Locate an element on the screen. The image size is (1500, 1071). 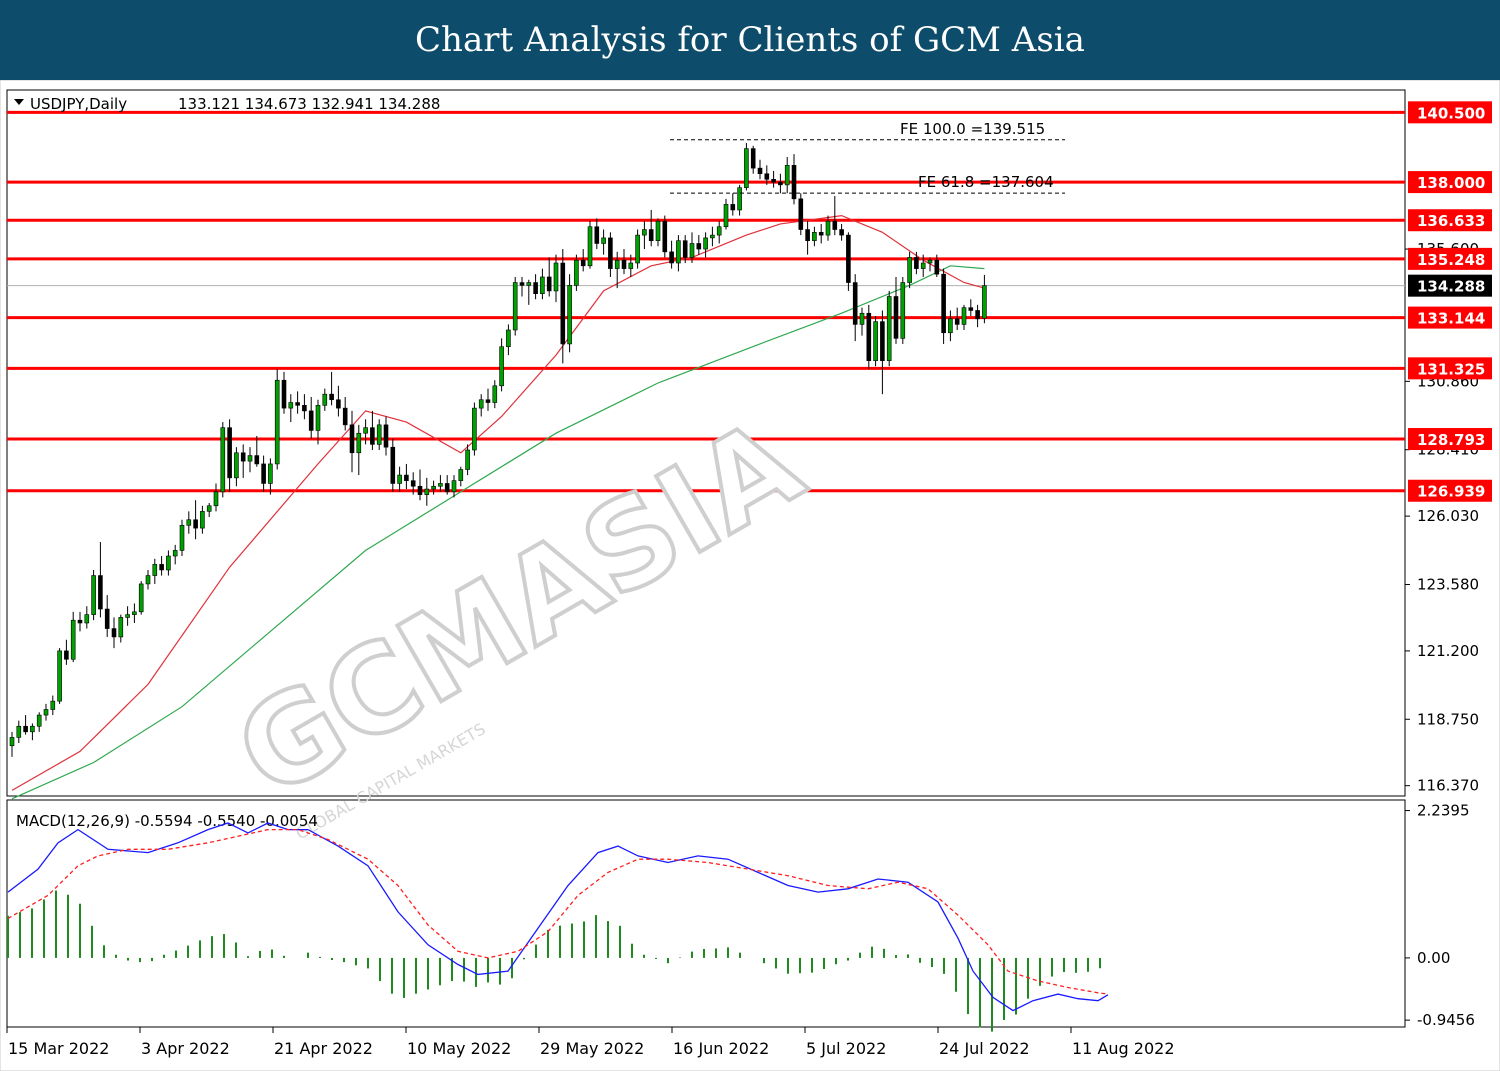
macd-y-tick-label: 2.2395 is located at coordinates (1443, 811).